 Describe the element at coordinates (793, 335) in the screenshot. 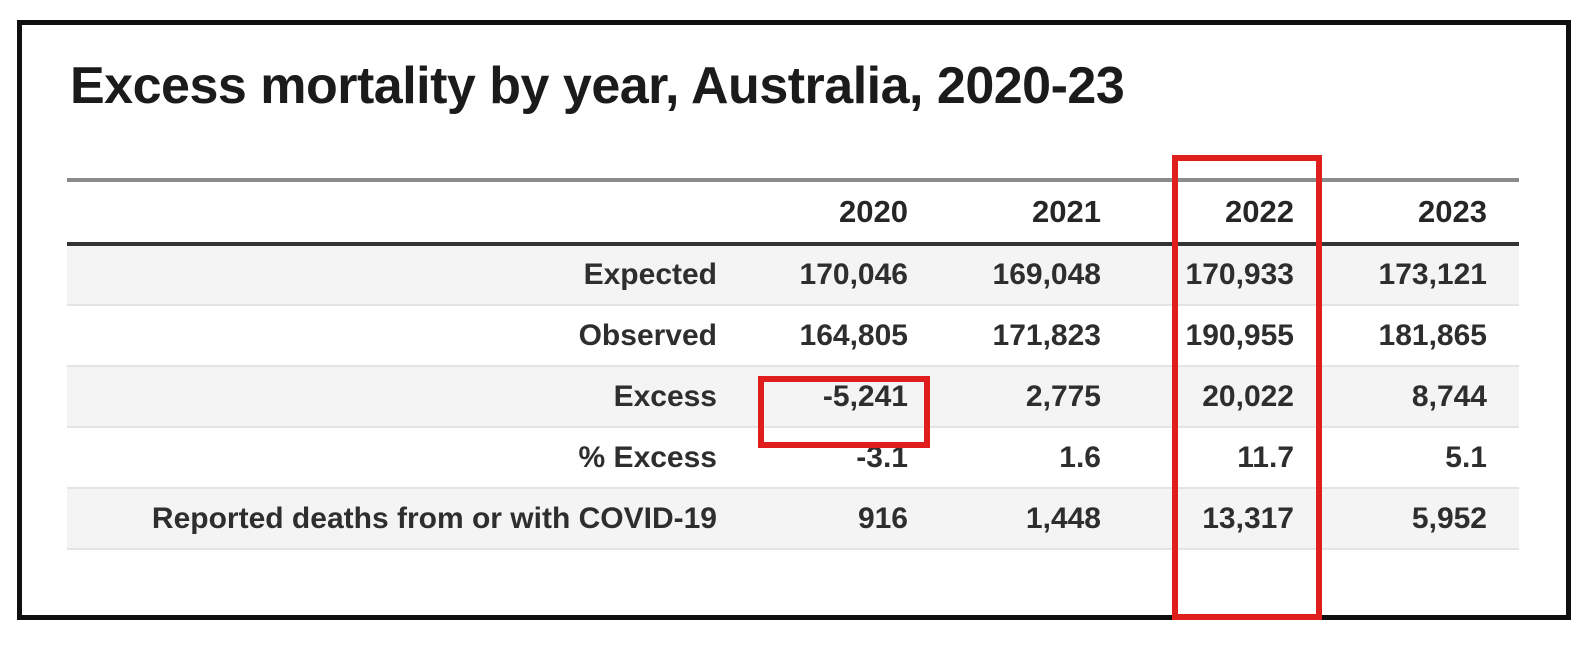

I see `table-row: Observed 164,805 171,823 190,955 181,865` at that location.